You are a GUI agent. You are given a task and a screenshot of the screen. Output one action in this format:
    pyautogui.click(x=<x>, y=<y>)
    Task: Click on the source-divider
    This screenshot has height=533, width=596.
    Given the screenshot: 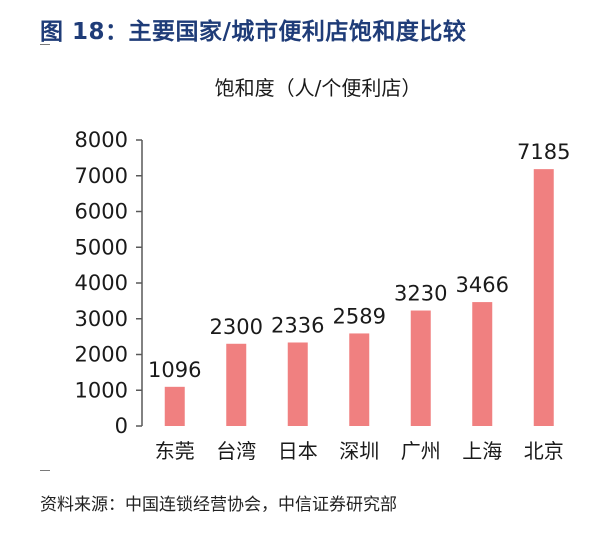 What is the action you would take?
    pyautogui.click(x=45, y=470)
    